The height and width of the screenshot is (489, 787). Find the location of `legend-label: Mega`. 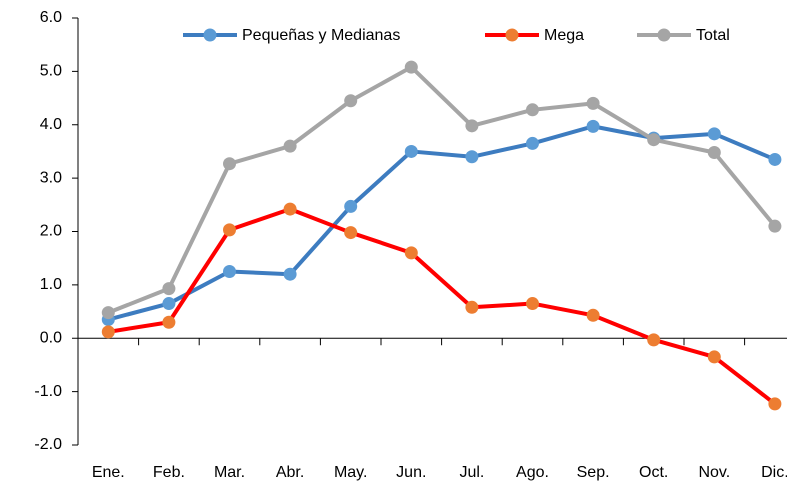

legend-label: Mega is located at coordinates (564, 35).